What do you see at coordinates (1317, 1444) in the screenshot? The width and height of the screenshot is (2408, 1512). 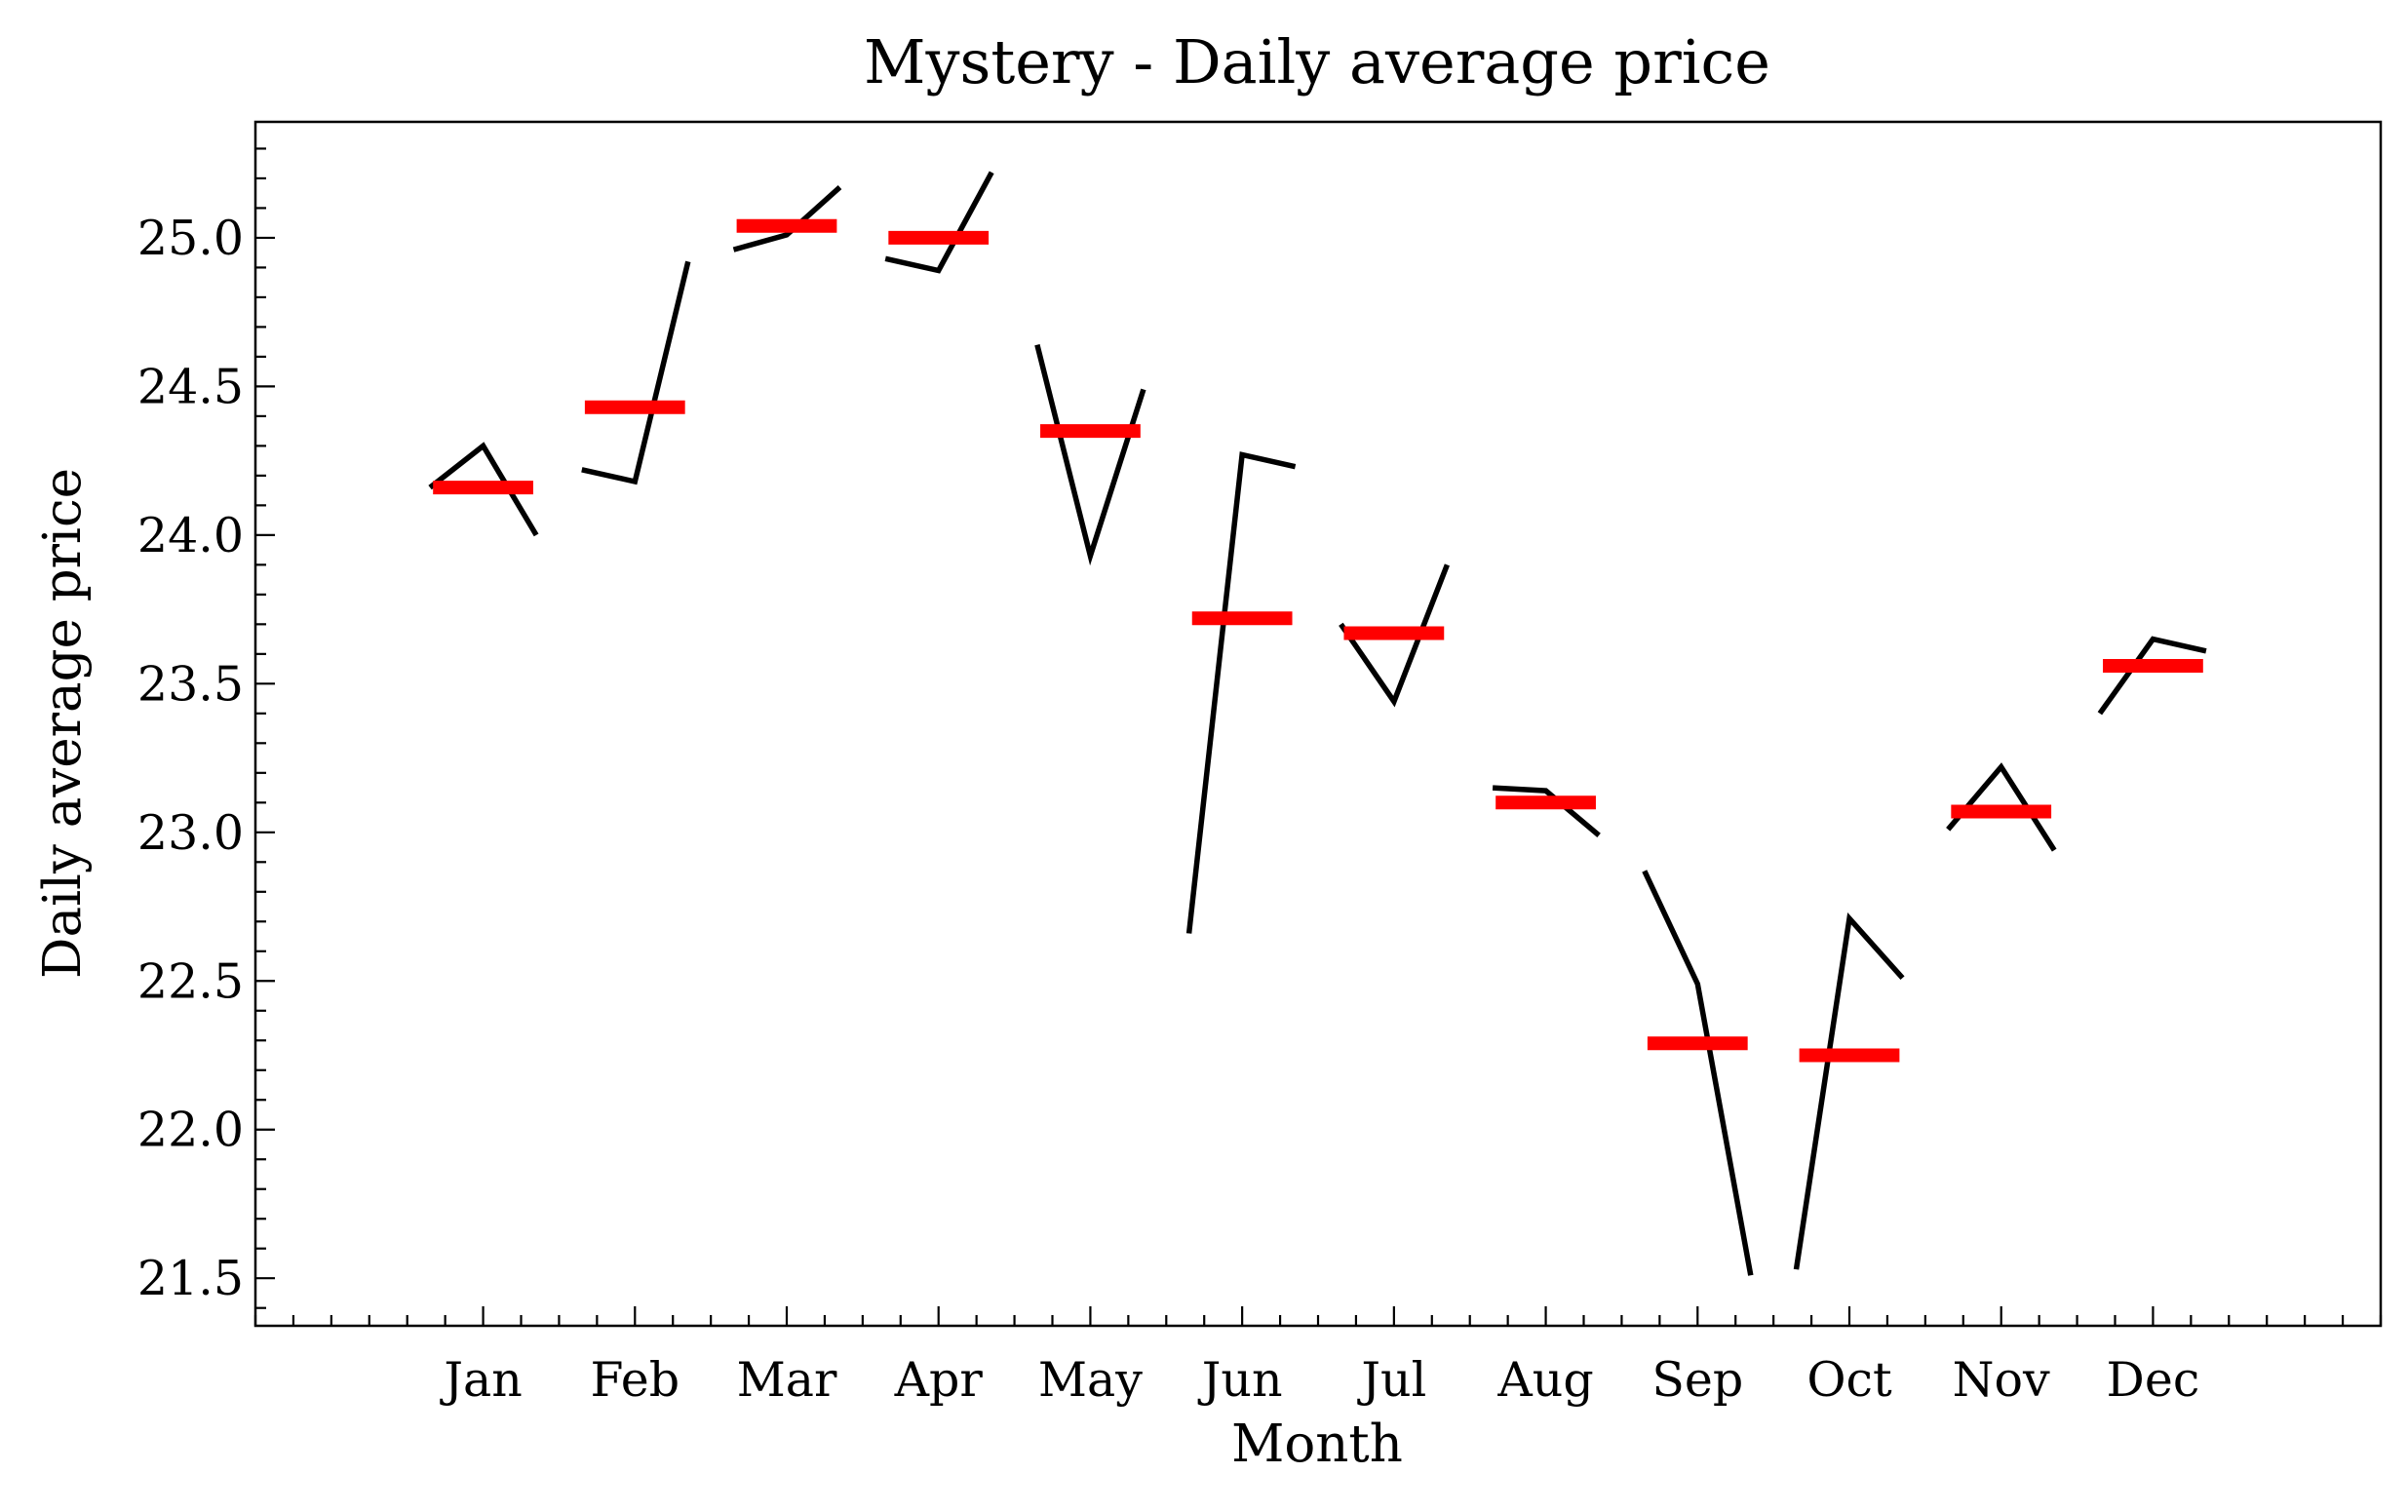 I see `x-axis-label: Month` at bounding box center [1317, 1444].